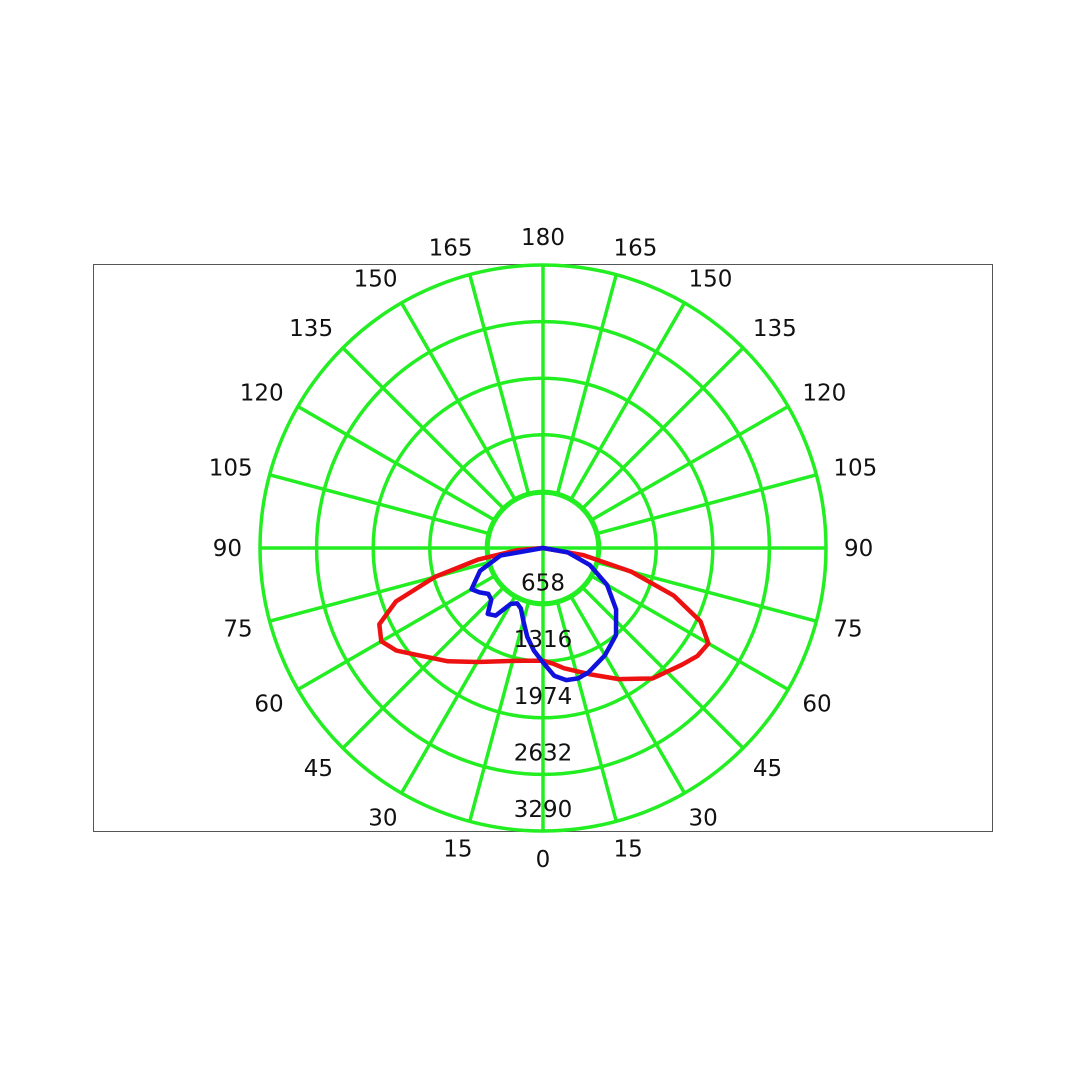  I want to click on angle-label-left: 15, so click(457, 849).